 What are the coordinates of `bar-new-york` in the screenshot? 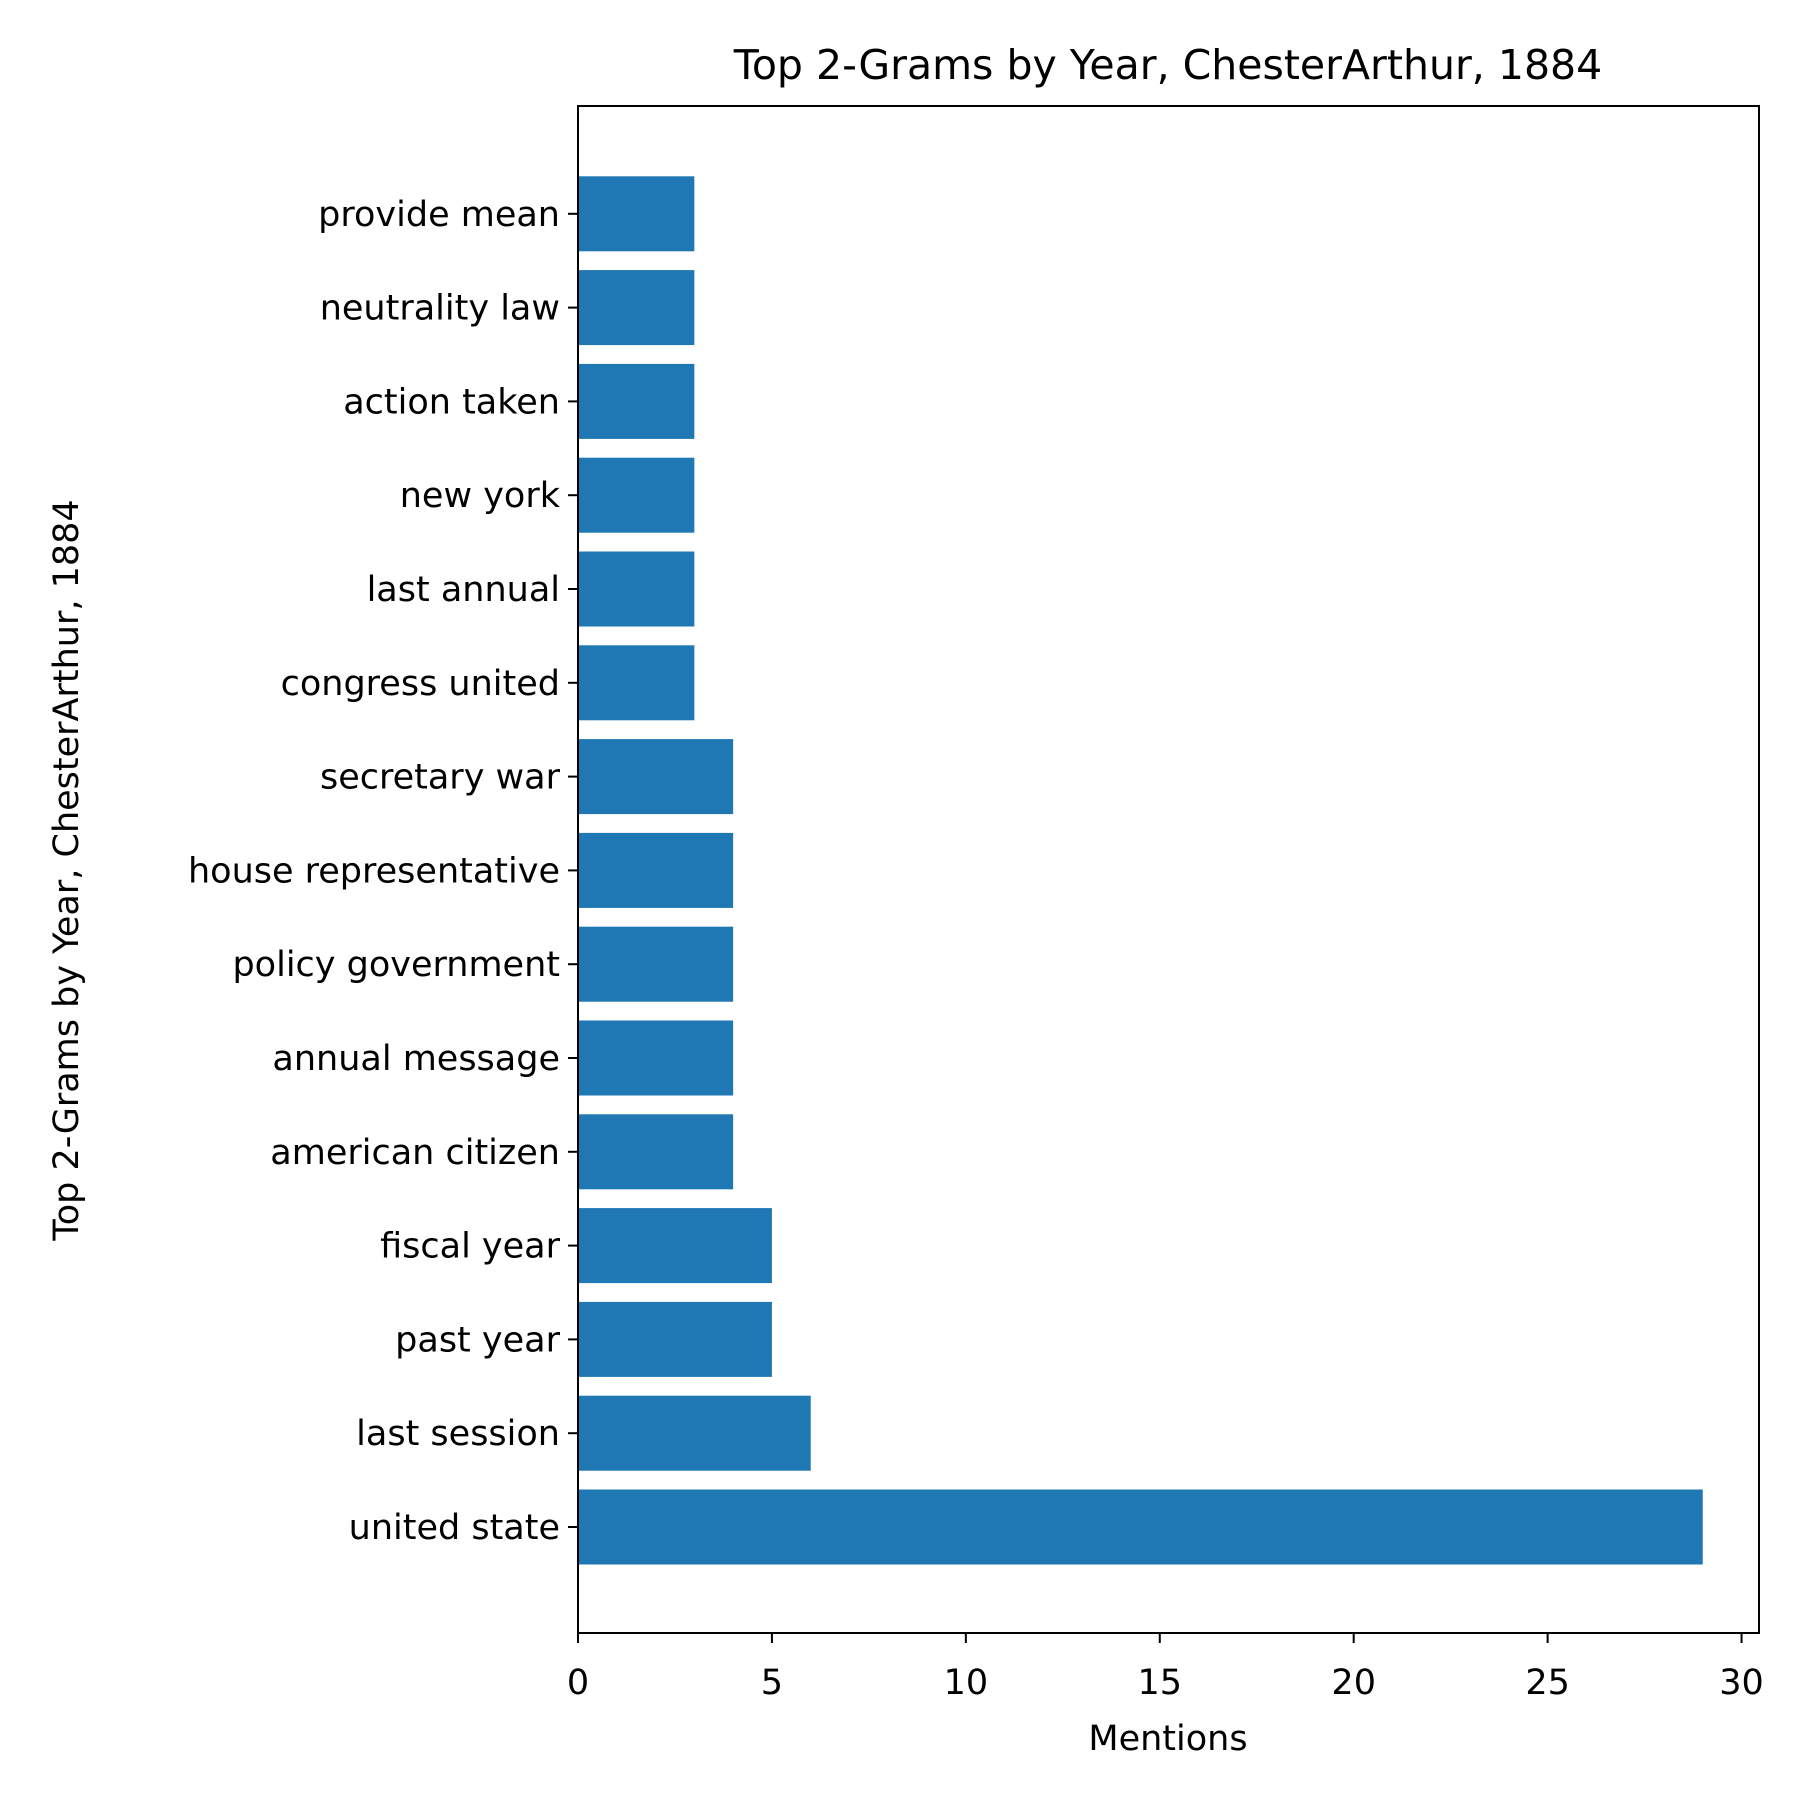 It's located at (636, 495).